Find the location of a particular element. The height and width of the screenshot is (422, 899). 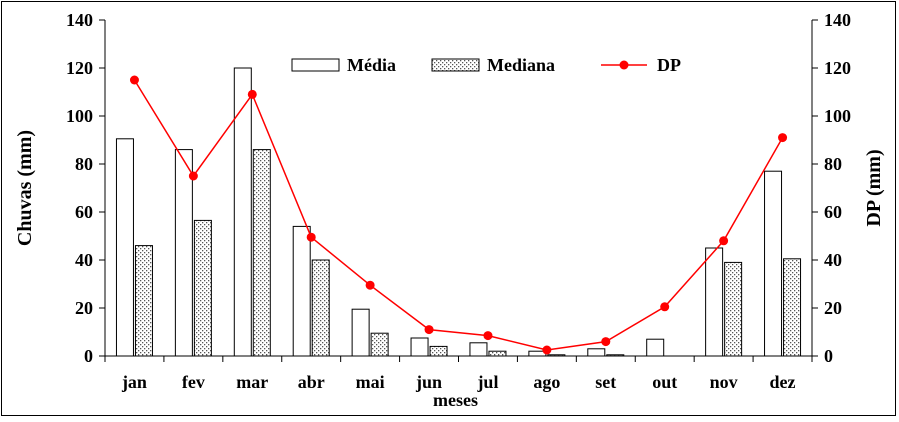

legend-label-media: Média is located at coordinates (371, 65).